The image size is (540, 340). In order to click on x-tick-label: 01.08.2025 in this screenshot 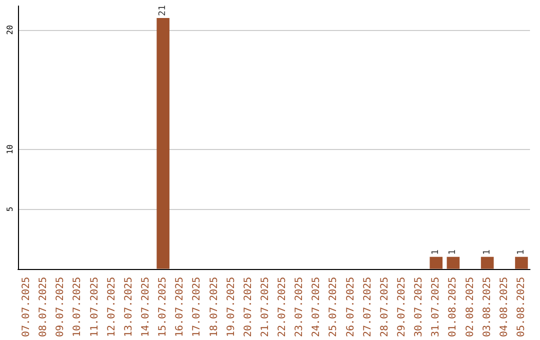, I will do `click(453, 307)`.